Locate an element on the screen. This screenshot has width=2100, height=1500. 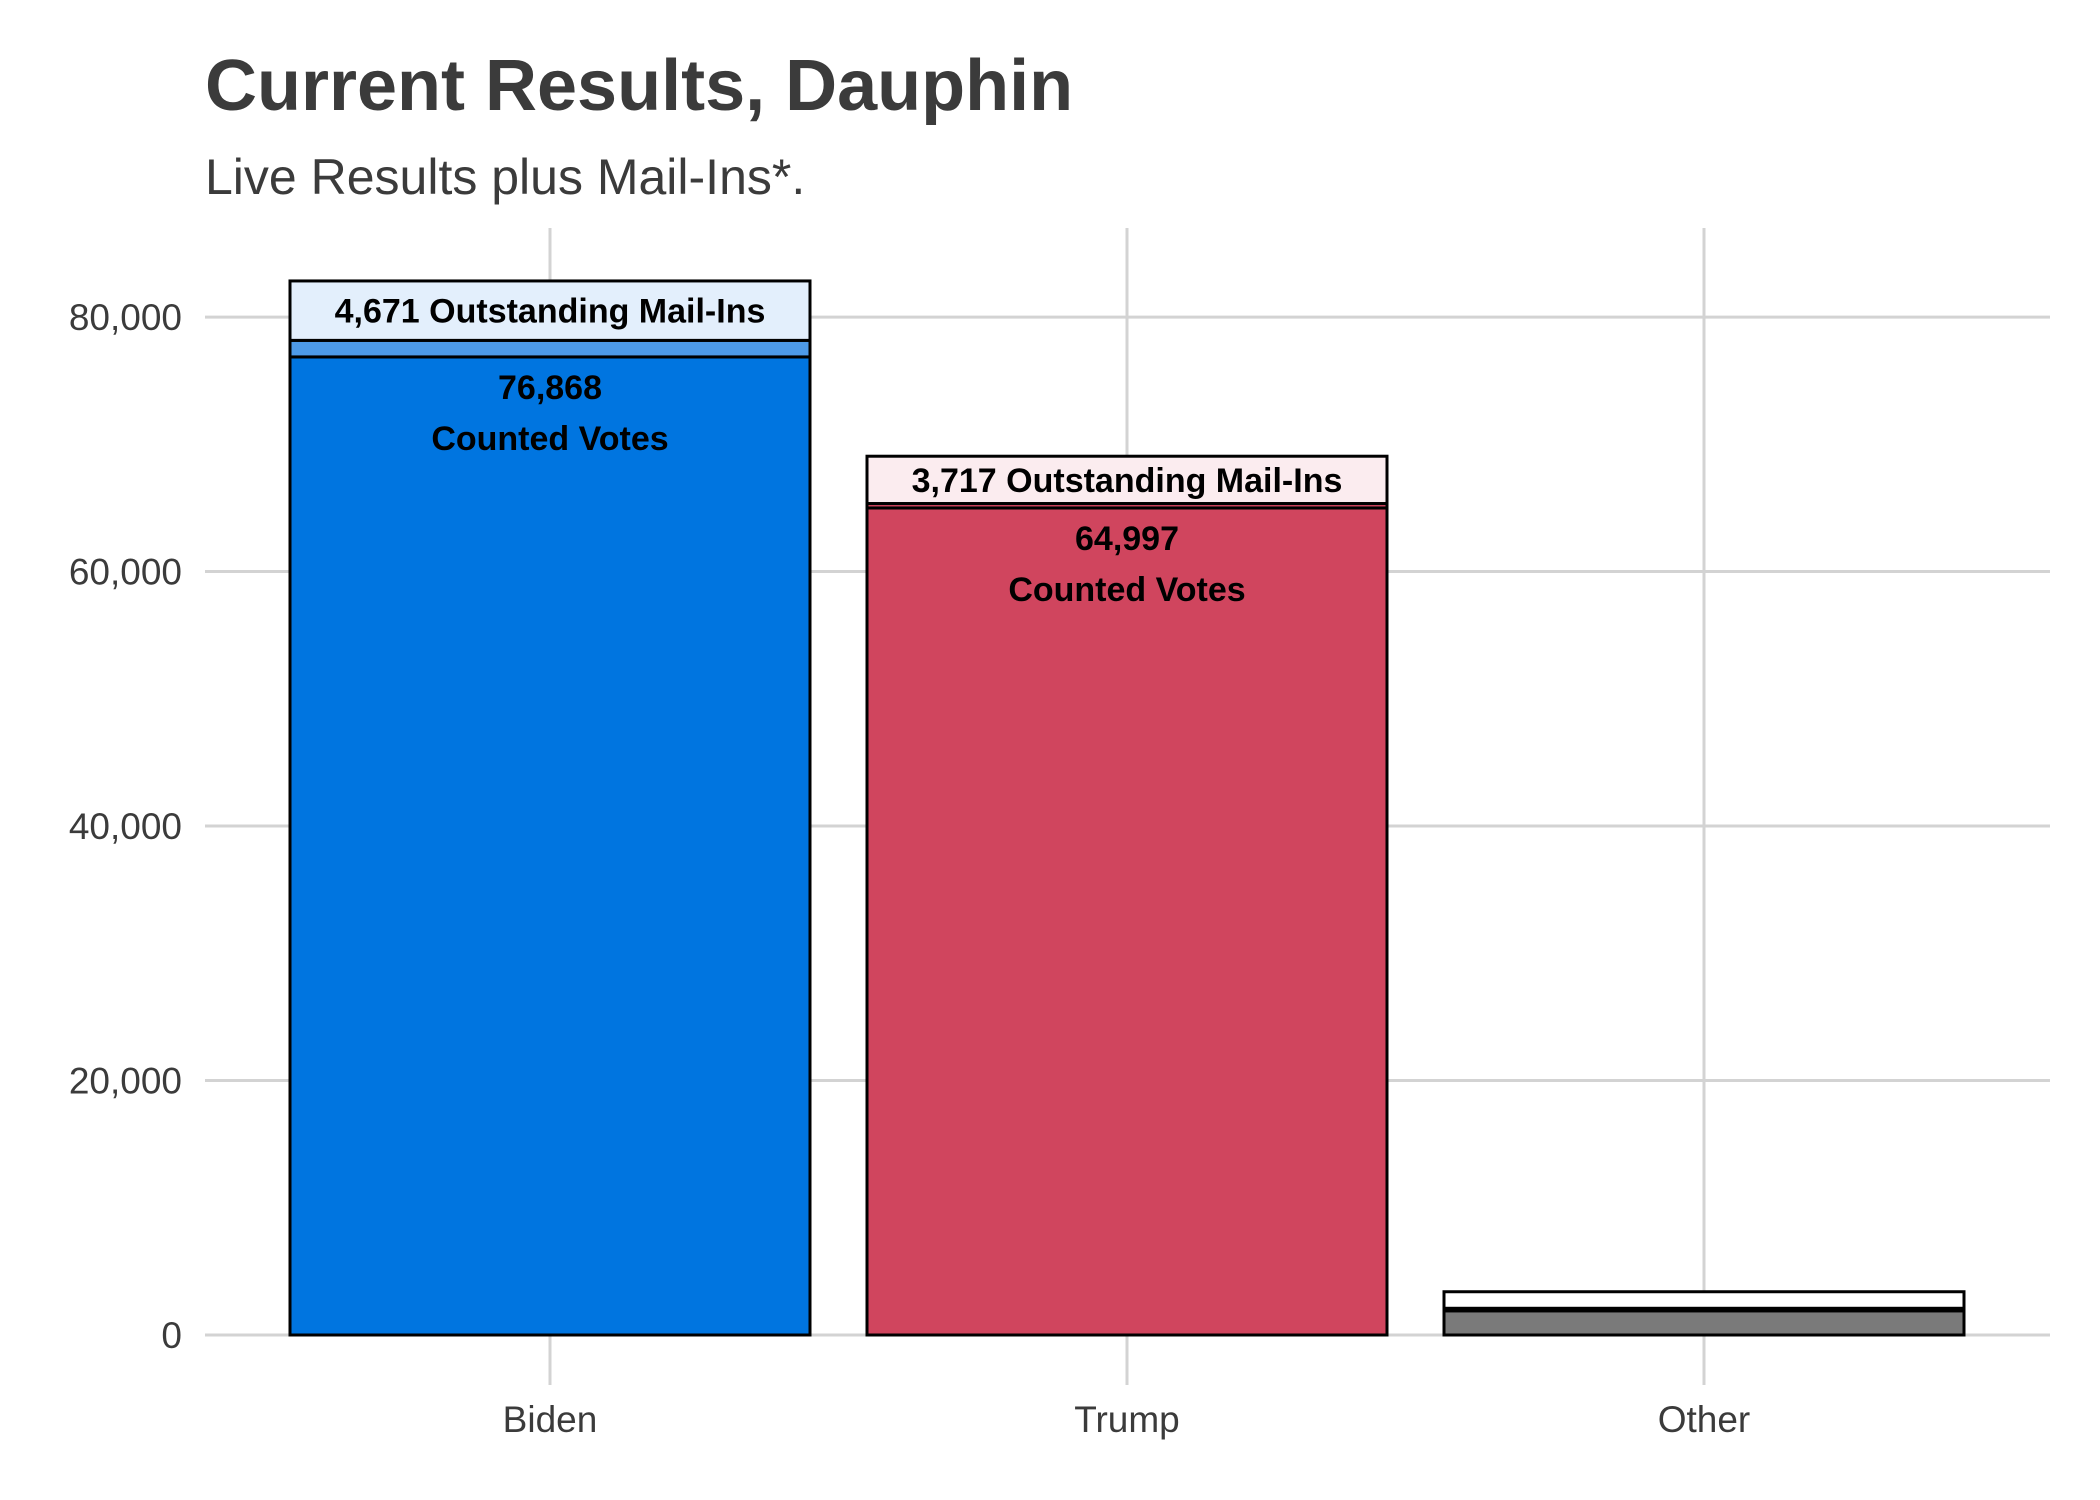
bar-outstanding-biden is located at coordinates (550, 310).